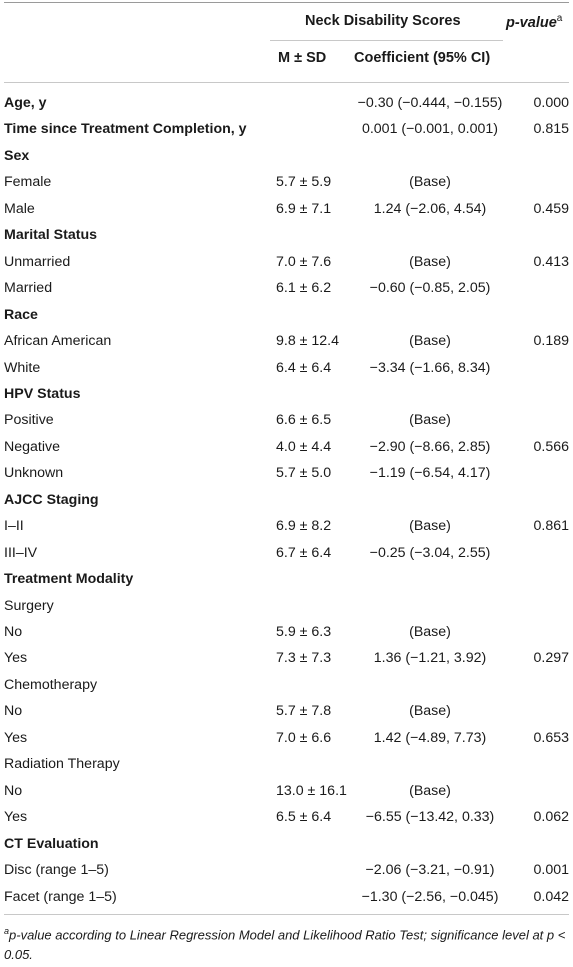 The width and height of the screenshot is (573, 967). What do you see at coordinates (304, 632) in the screenshot?
I see `row-msd: 5.9 ± 6.3` at bounding box center [304, 632].